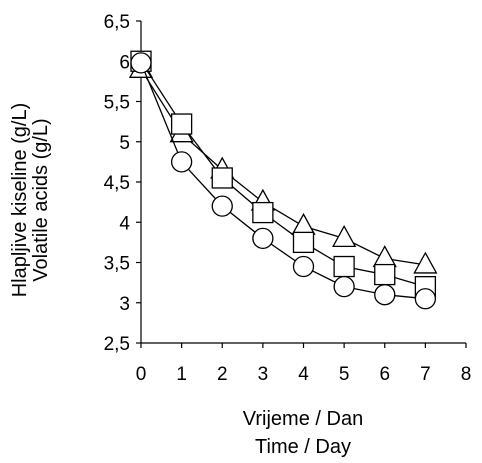 This screenshot has width=482, height=463. I want to click on y-axis-label-line-2: Volatile acids (g/L), so click(41, 199).